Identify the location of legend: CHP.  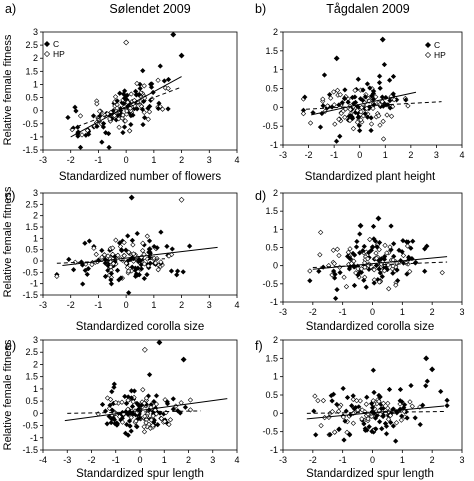
(435, 50).